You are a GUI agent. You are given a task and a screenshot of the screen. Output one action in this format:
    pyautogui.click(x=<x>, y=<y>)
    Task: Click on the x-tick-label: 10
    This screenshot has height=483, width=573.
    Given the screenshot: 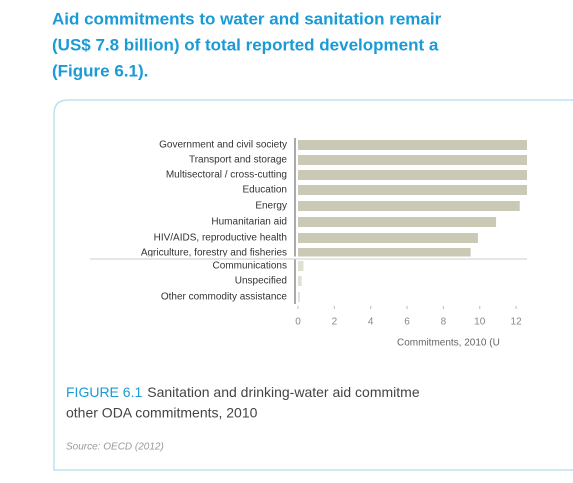 What is the action you would take?
    pyautogui.click(x=480, y=322)
    